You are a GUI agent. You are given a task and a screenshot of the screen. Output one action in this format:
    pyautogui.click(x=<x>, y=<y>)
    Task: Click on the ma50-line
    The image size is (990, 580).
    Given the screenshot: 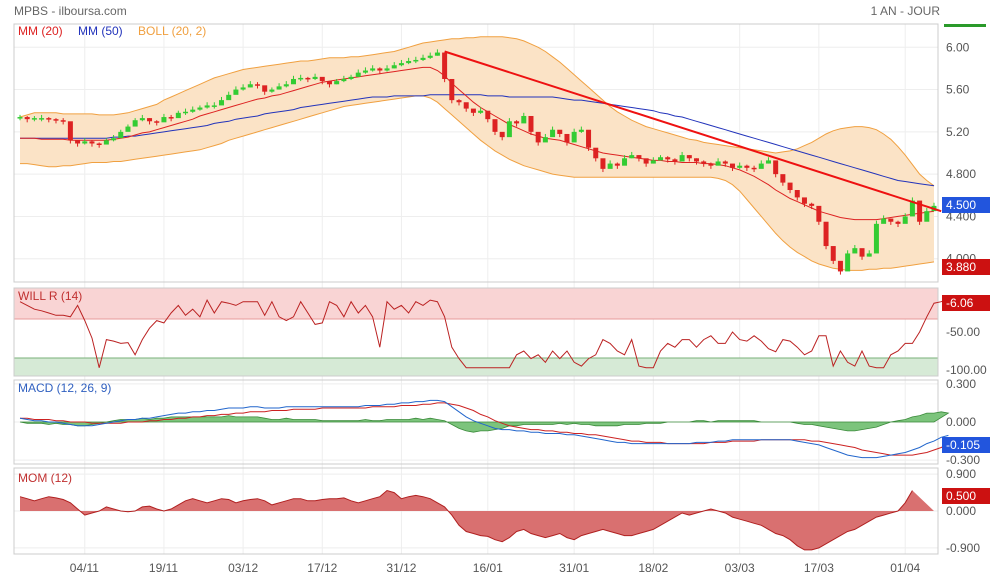 What is the action you would take?
    pyautogui.click(x=477, y=140)
    